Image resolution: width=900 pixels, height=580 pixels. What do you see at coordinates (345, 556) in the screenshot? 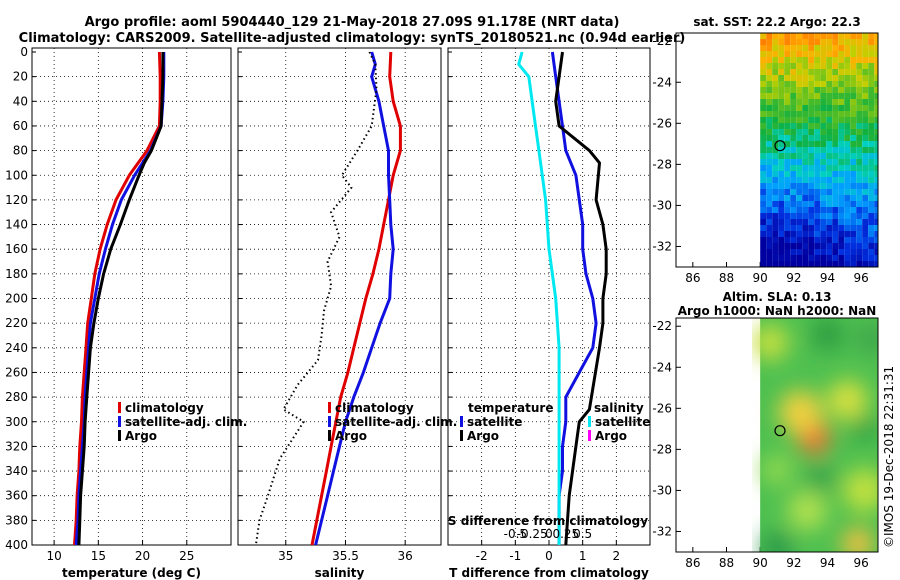
I see `x-tick-label: 35.5` at bounding box center [345, 556].